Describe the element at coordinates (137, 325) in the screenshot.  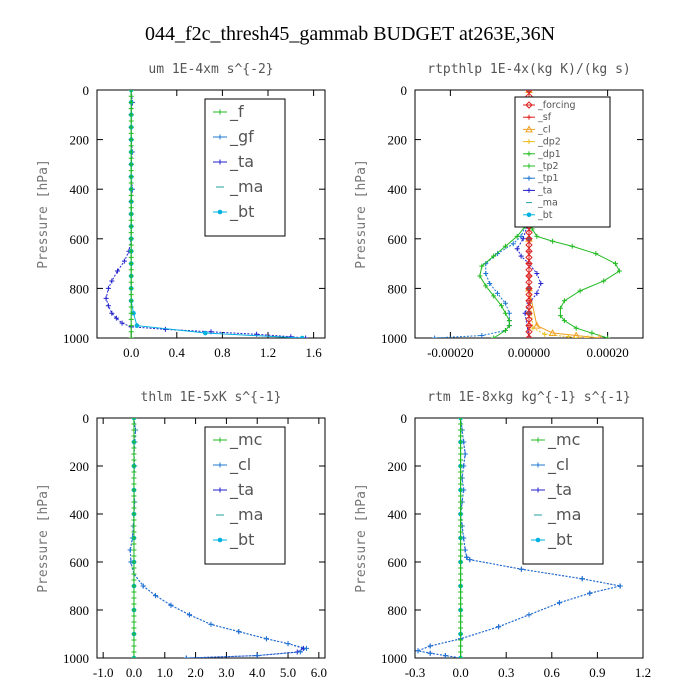
I see `panel1-series-bt-point` at that location.